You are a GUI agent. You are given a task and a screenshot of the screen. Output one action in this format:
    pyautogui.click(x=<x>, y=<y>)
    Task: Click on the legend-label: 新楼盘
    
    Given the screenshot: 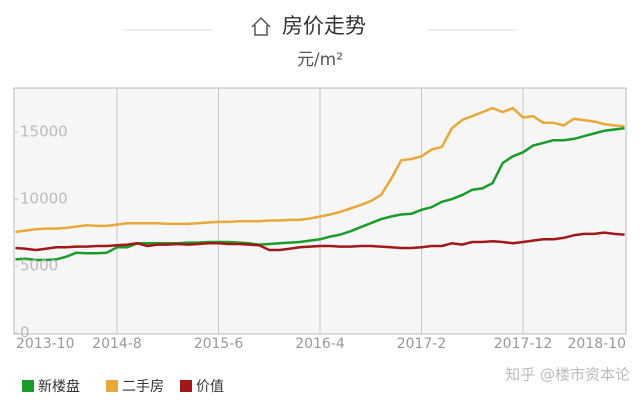 What is the action you would take?
    pyautogui.click(x=59, y=386)
    